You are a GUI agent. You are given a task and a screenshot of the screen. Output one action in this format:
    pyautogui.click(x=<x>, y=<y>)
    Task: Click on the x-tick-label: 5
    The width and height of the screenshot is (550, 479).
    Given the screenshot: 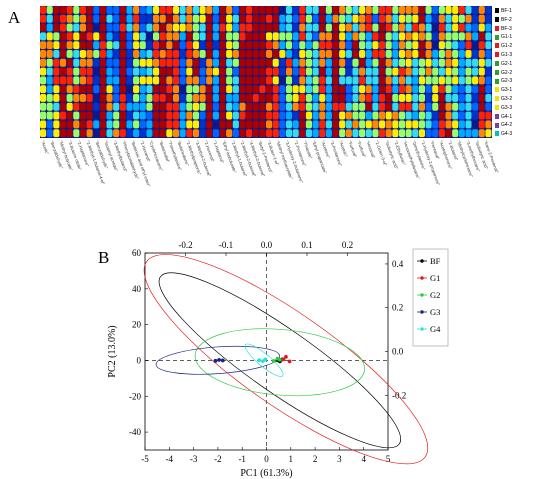 What is the action you would take?
    pyautogui.click(x=388, y=459)
    